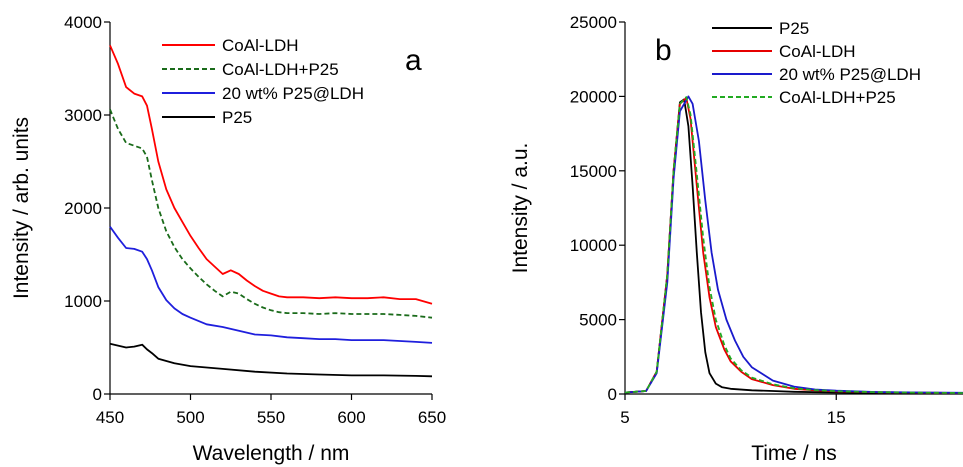  Describe the element at coordinates (593, 22) in the screenshot. I see `y-tick-label: 25000` at that location.